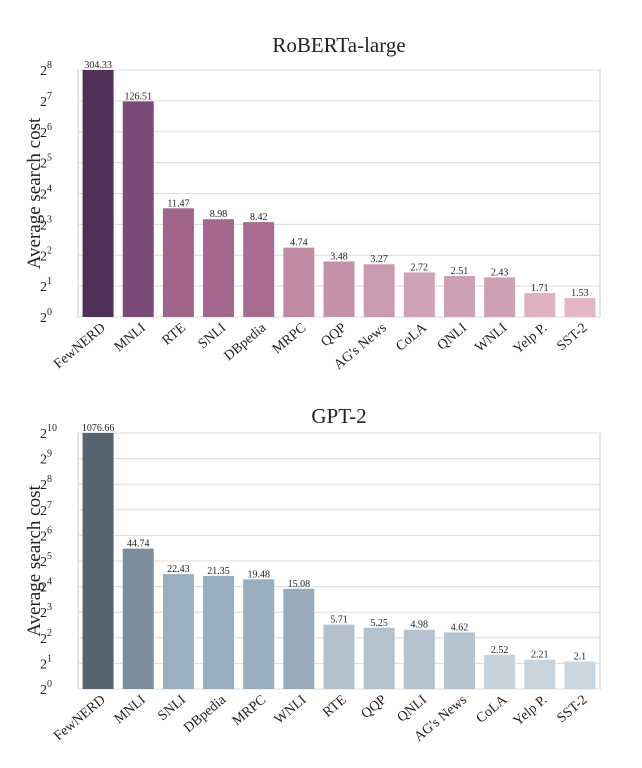 The width and height of the screenshot is (642, 768). I want to click on chart2-value-label: 21.35, so click(218, 571).